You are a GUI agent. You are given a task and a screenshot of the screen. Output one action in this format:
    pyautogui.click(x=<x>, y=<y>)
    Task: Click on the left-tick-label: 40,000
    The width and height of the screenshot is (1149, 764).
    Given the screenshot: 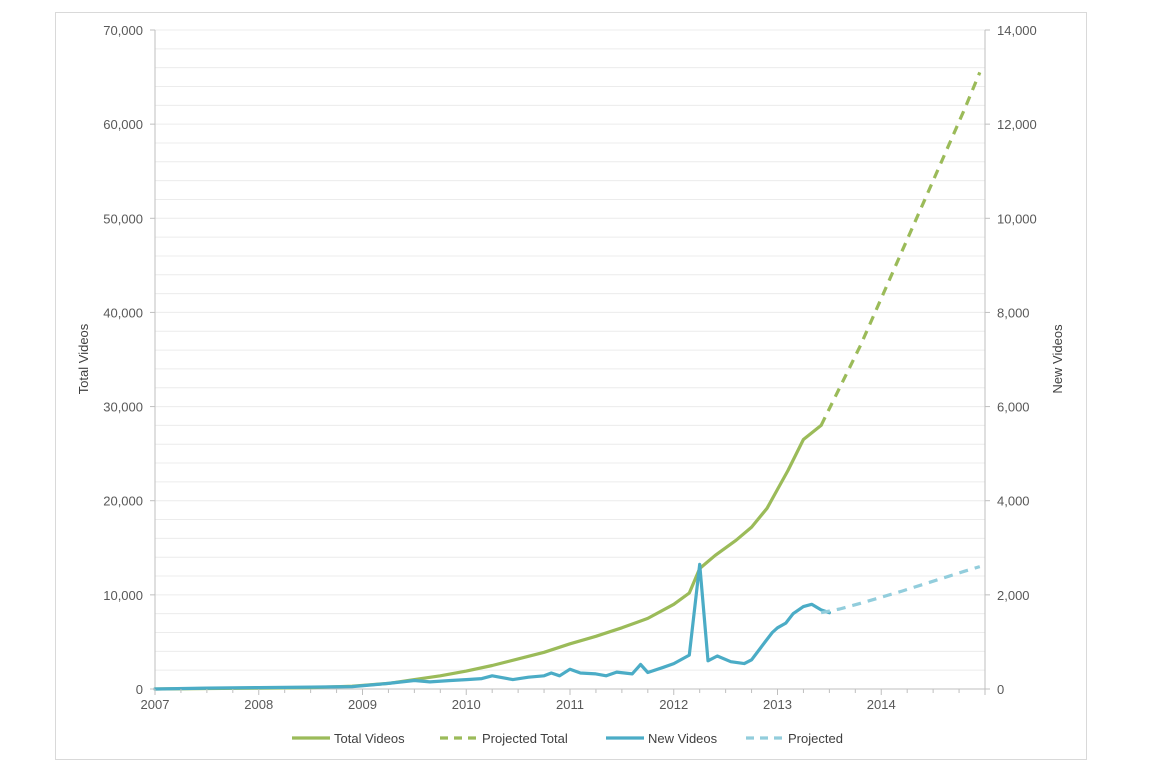 What is the action you would take?
    pyautogui.click(x=123, y=312)
    